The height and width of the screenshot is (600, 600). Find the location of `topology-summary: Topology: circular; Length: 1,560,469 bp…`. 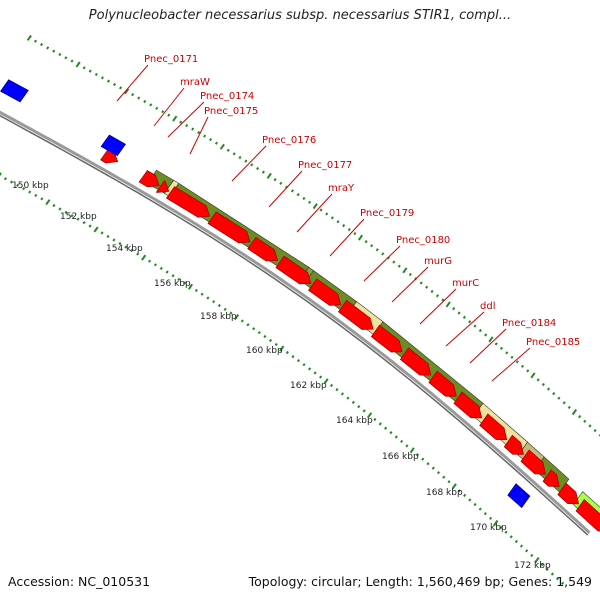

topology-summary: Topology: circular; Length: 1,560,469 bp… is located at coordinates (420, 581).